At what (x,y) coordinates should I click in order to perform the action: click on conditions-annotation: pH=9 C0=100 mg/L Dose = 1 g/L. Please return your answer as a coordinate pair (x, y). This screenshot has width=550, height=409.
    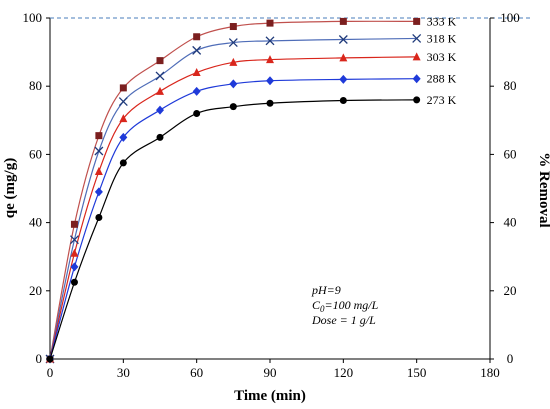
    Looking at the image, I should click on (345, 305).